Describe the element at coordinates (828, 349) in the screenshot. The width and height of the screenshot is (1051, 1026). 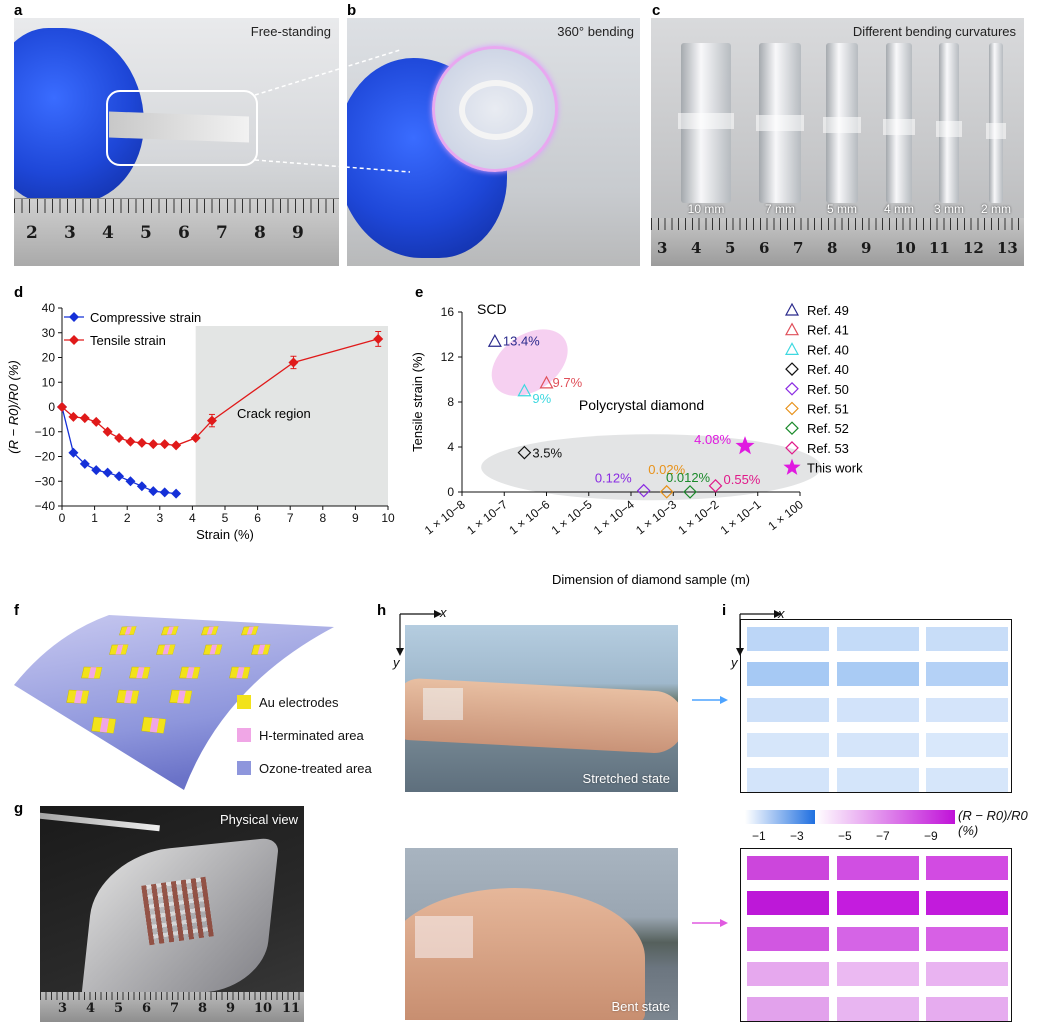
I see `legend-text: Ref. 40` at that location.